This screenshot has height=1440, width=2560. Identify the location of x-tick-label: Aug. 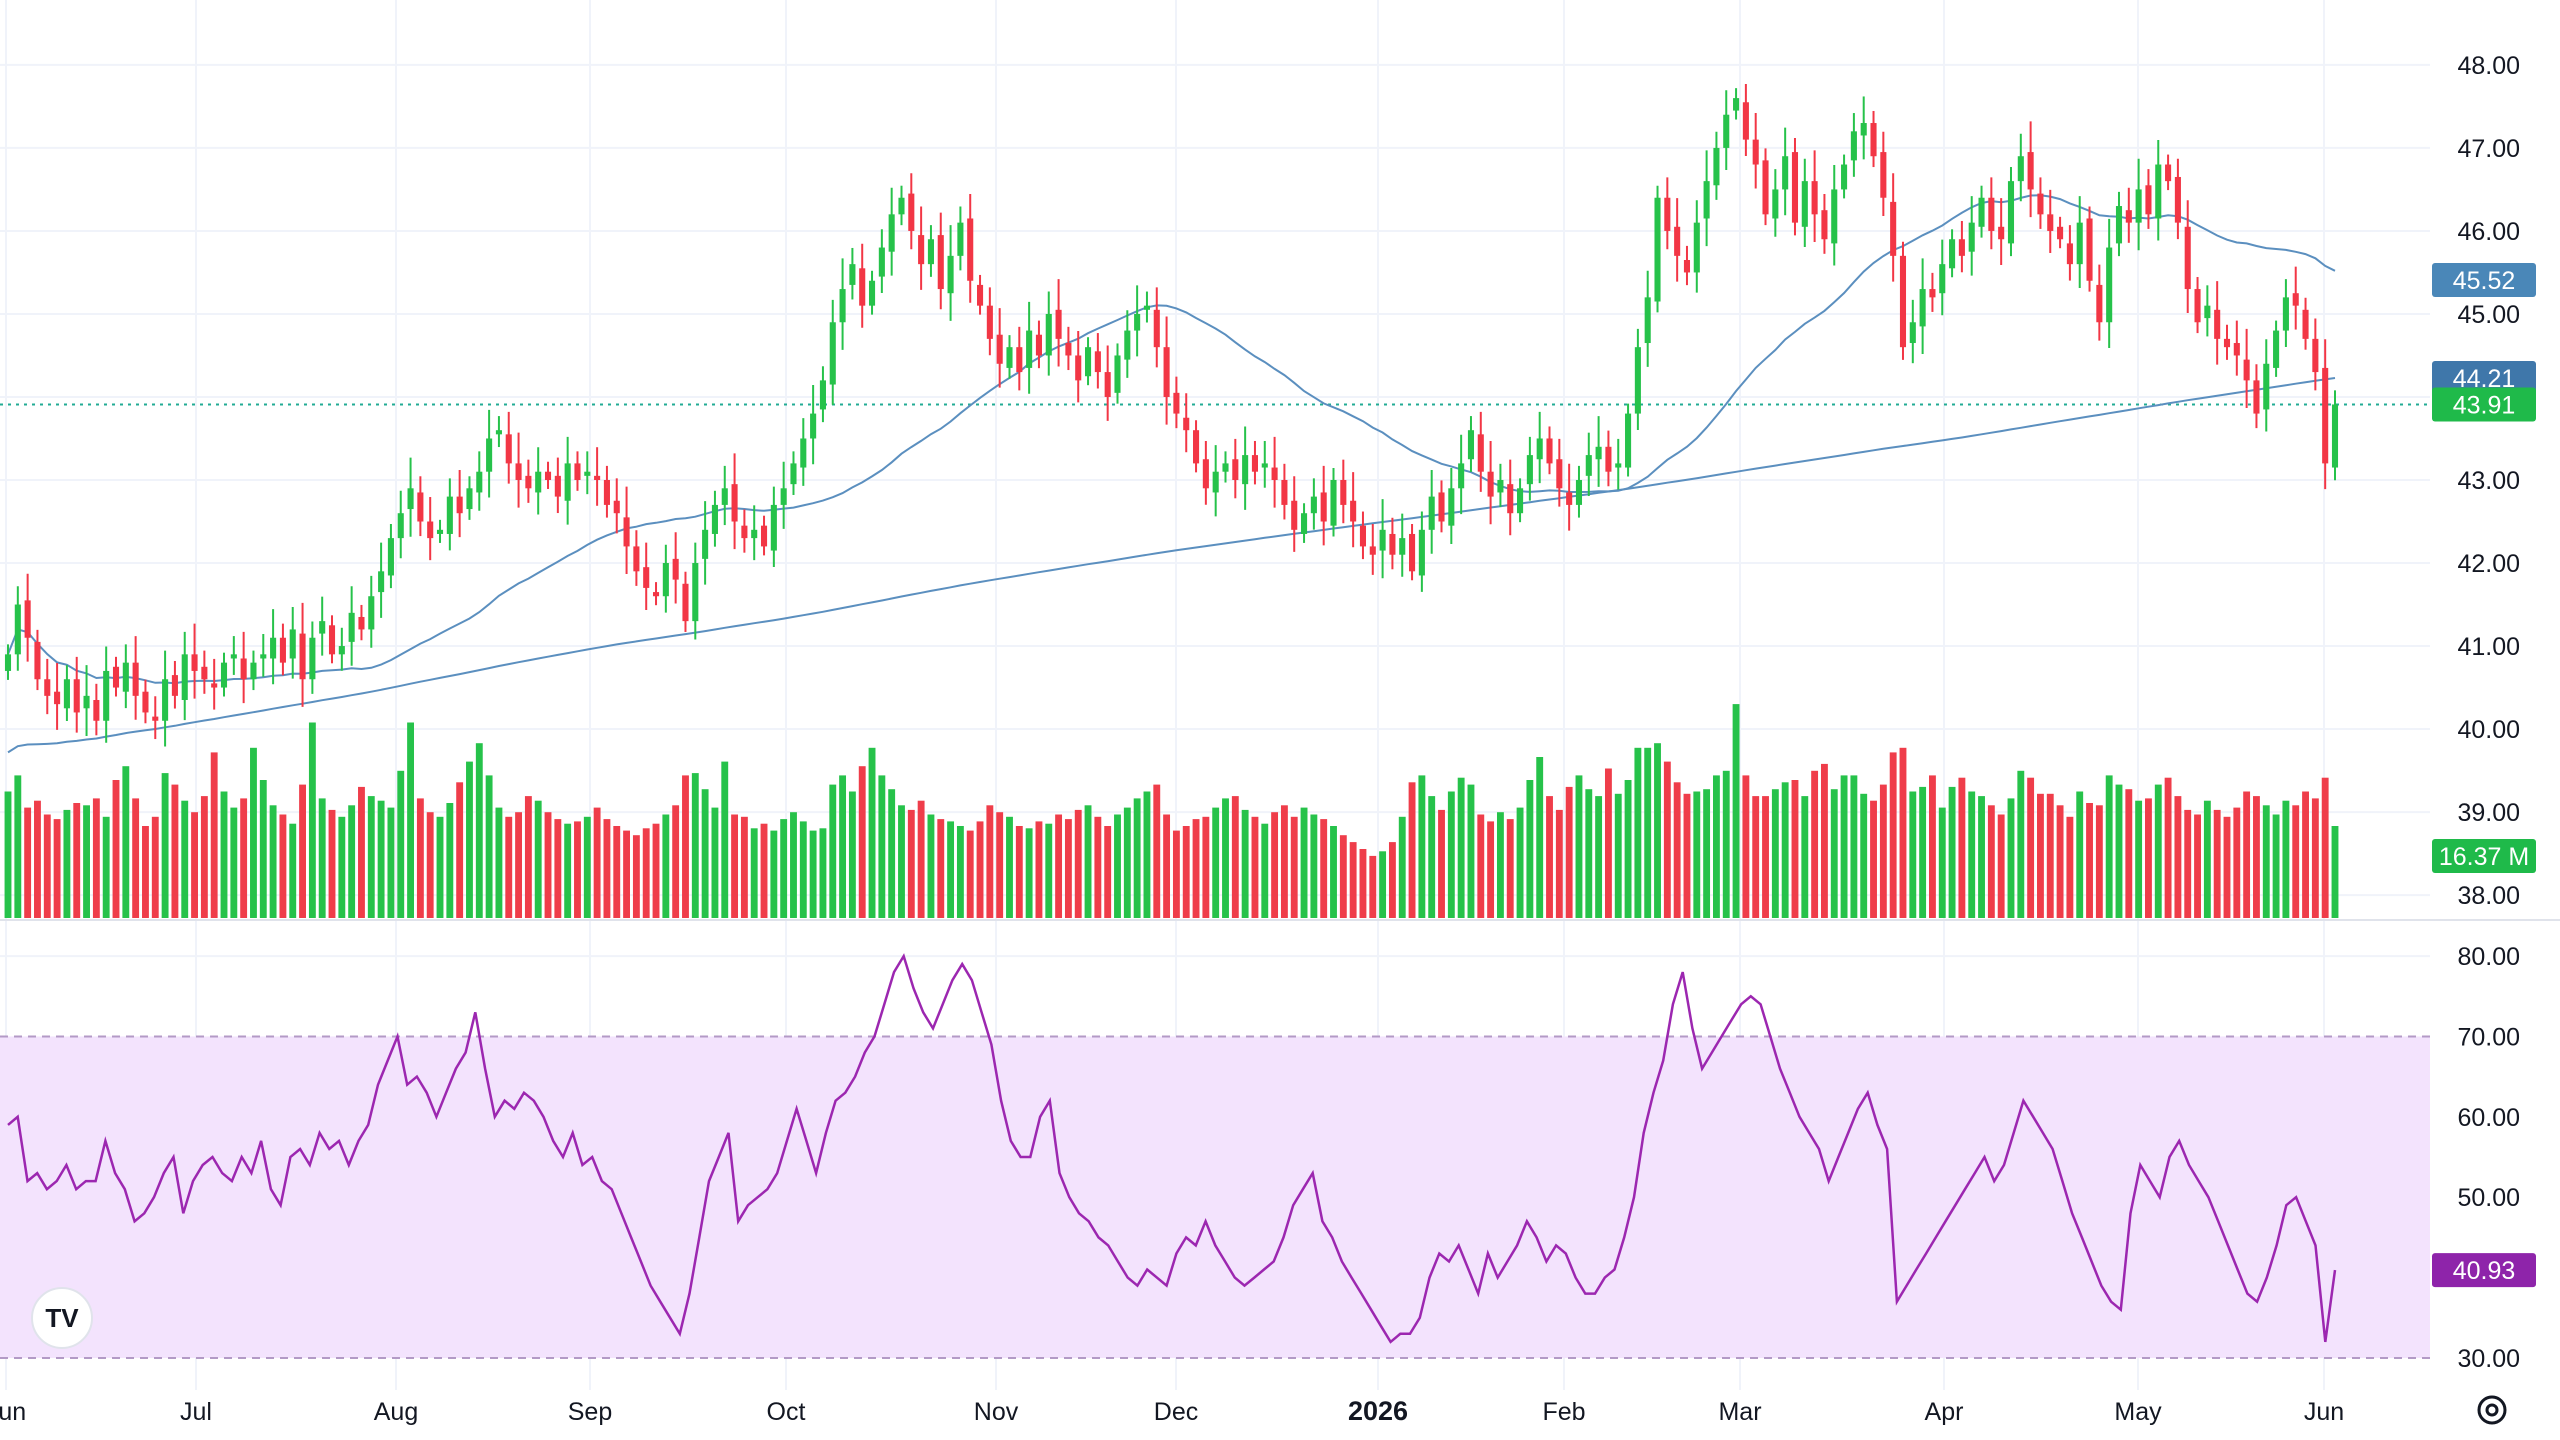
(396, 1412).